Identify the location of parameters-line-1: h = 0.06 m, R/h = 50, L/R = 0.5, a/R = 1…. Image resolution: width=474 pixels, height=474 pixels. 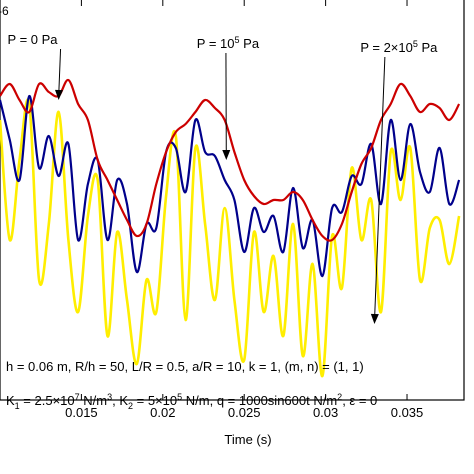
(185, 366).